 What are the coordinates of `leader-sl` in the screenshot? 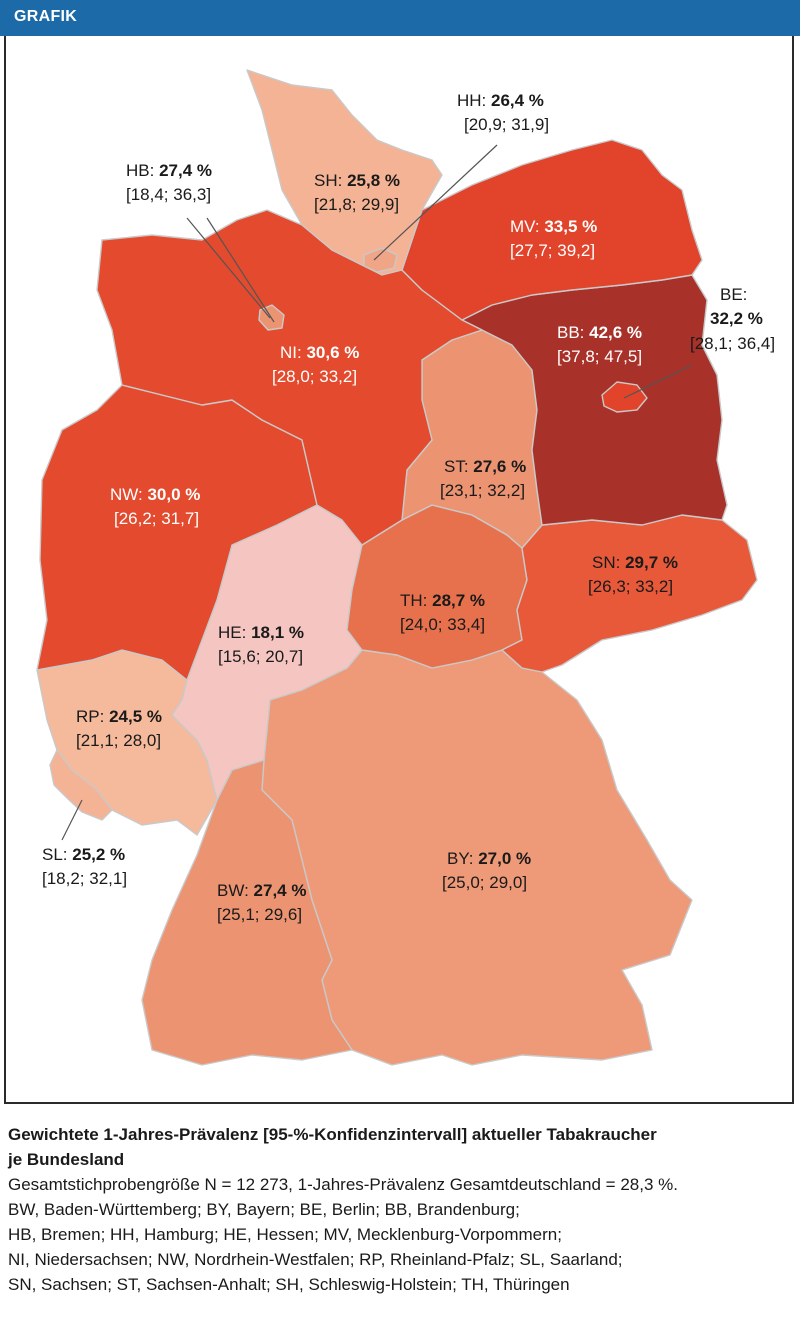 It's located at (72, 820).